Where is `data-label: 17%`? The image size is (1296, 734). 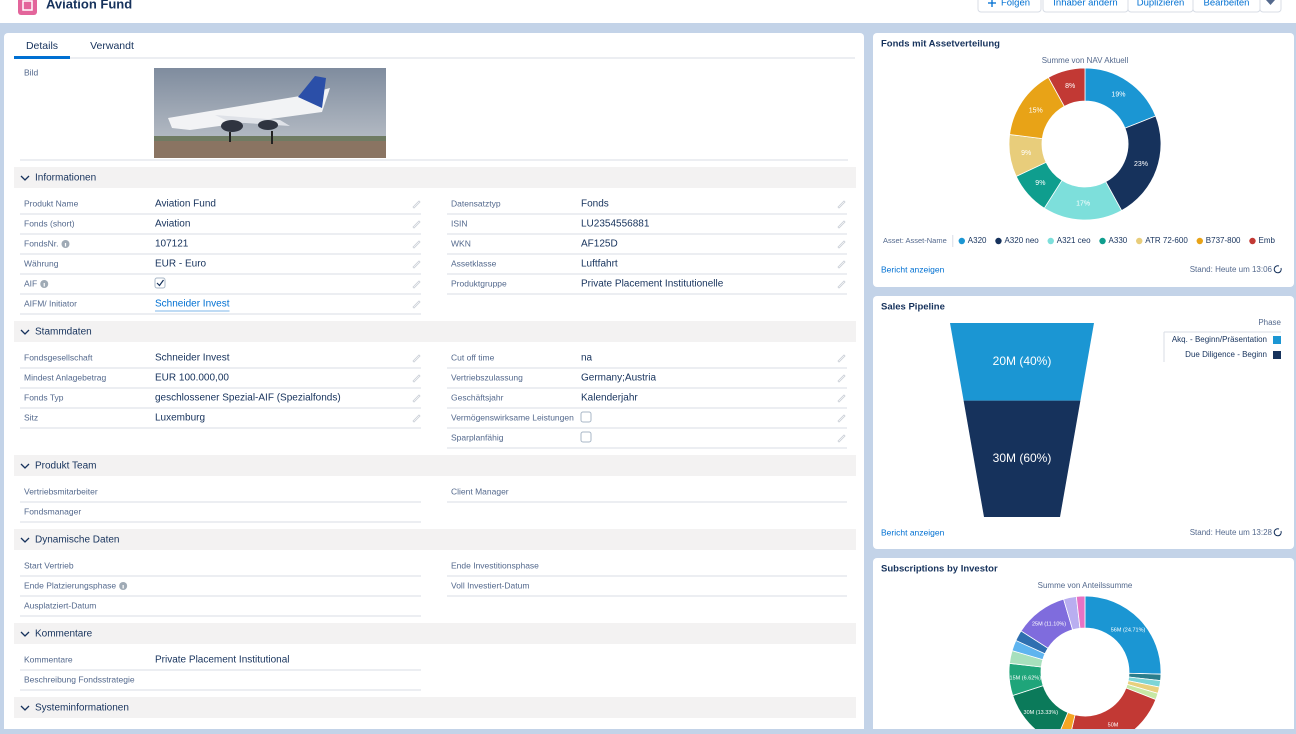 data-label: 17% is located at coordinates (1083, 203).